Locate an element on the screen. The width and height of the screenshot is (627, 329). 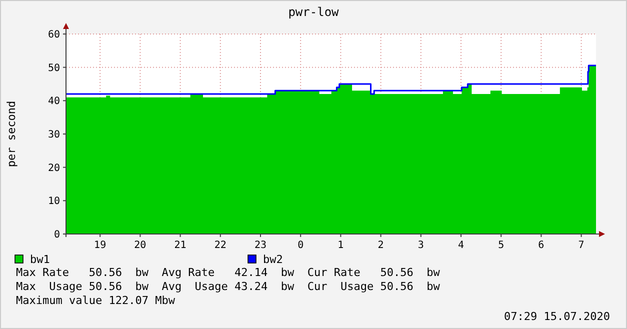
x-tick-label: 6 is located at coordinates (541, 245).